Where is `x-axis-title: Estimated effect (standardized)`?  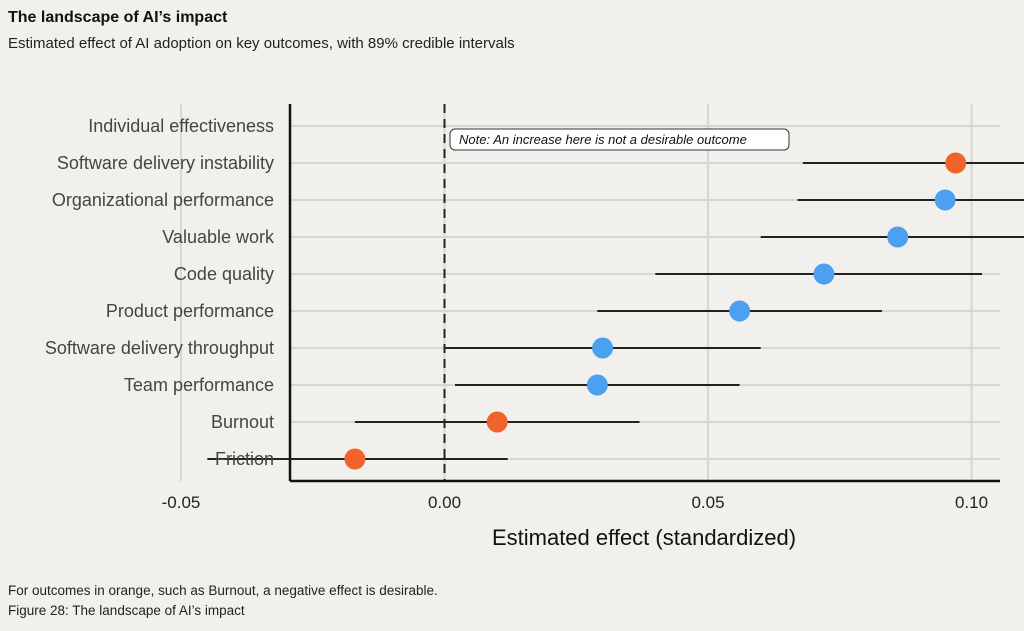 x-axis-title: Estimated effect (standardized) is located at coordinates (644, 537).